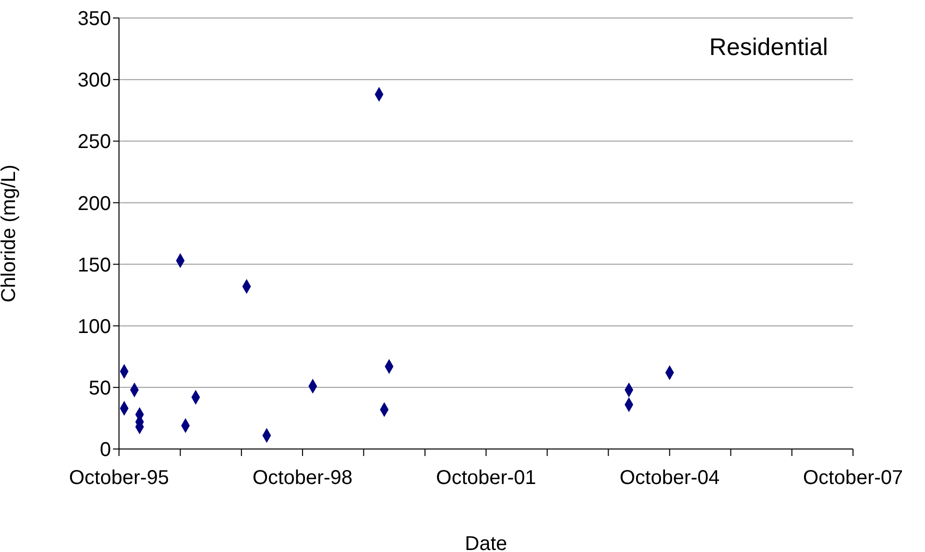 The height and width of the screenshot is (552, 925). Describe the element at coordinates (105, 450) in the screenshot. I see `y-tick-label: 0` at that location.